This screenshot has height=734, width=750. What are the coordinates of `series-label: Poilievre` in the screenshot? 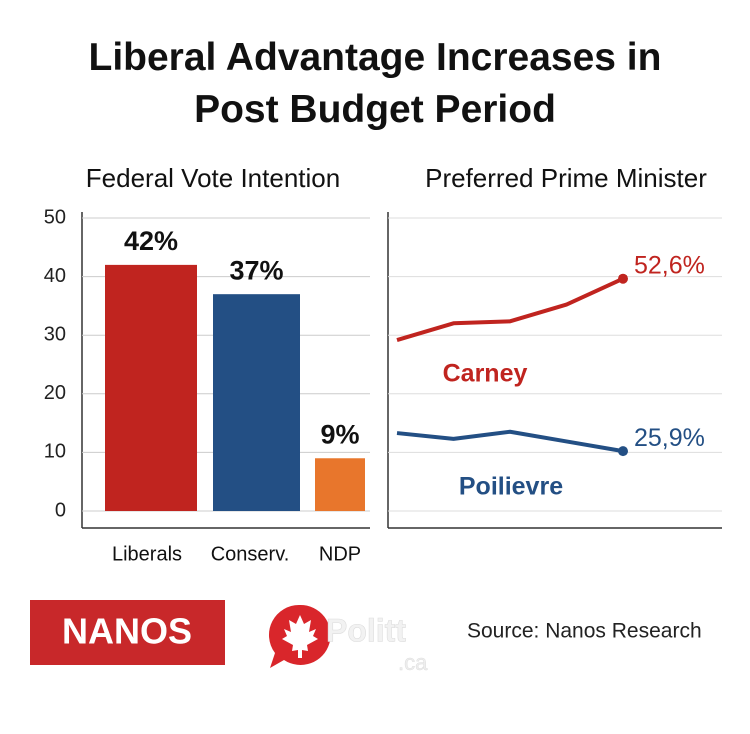 It's located at (511, 487).